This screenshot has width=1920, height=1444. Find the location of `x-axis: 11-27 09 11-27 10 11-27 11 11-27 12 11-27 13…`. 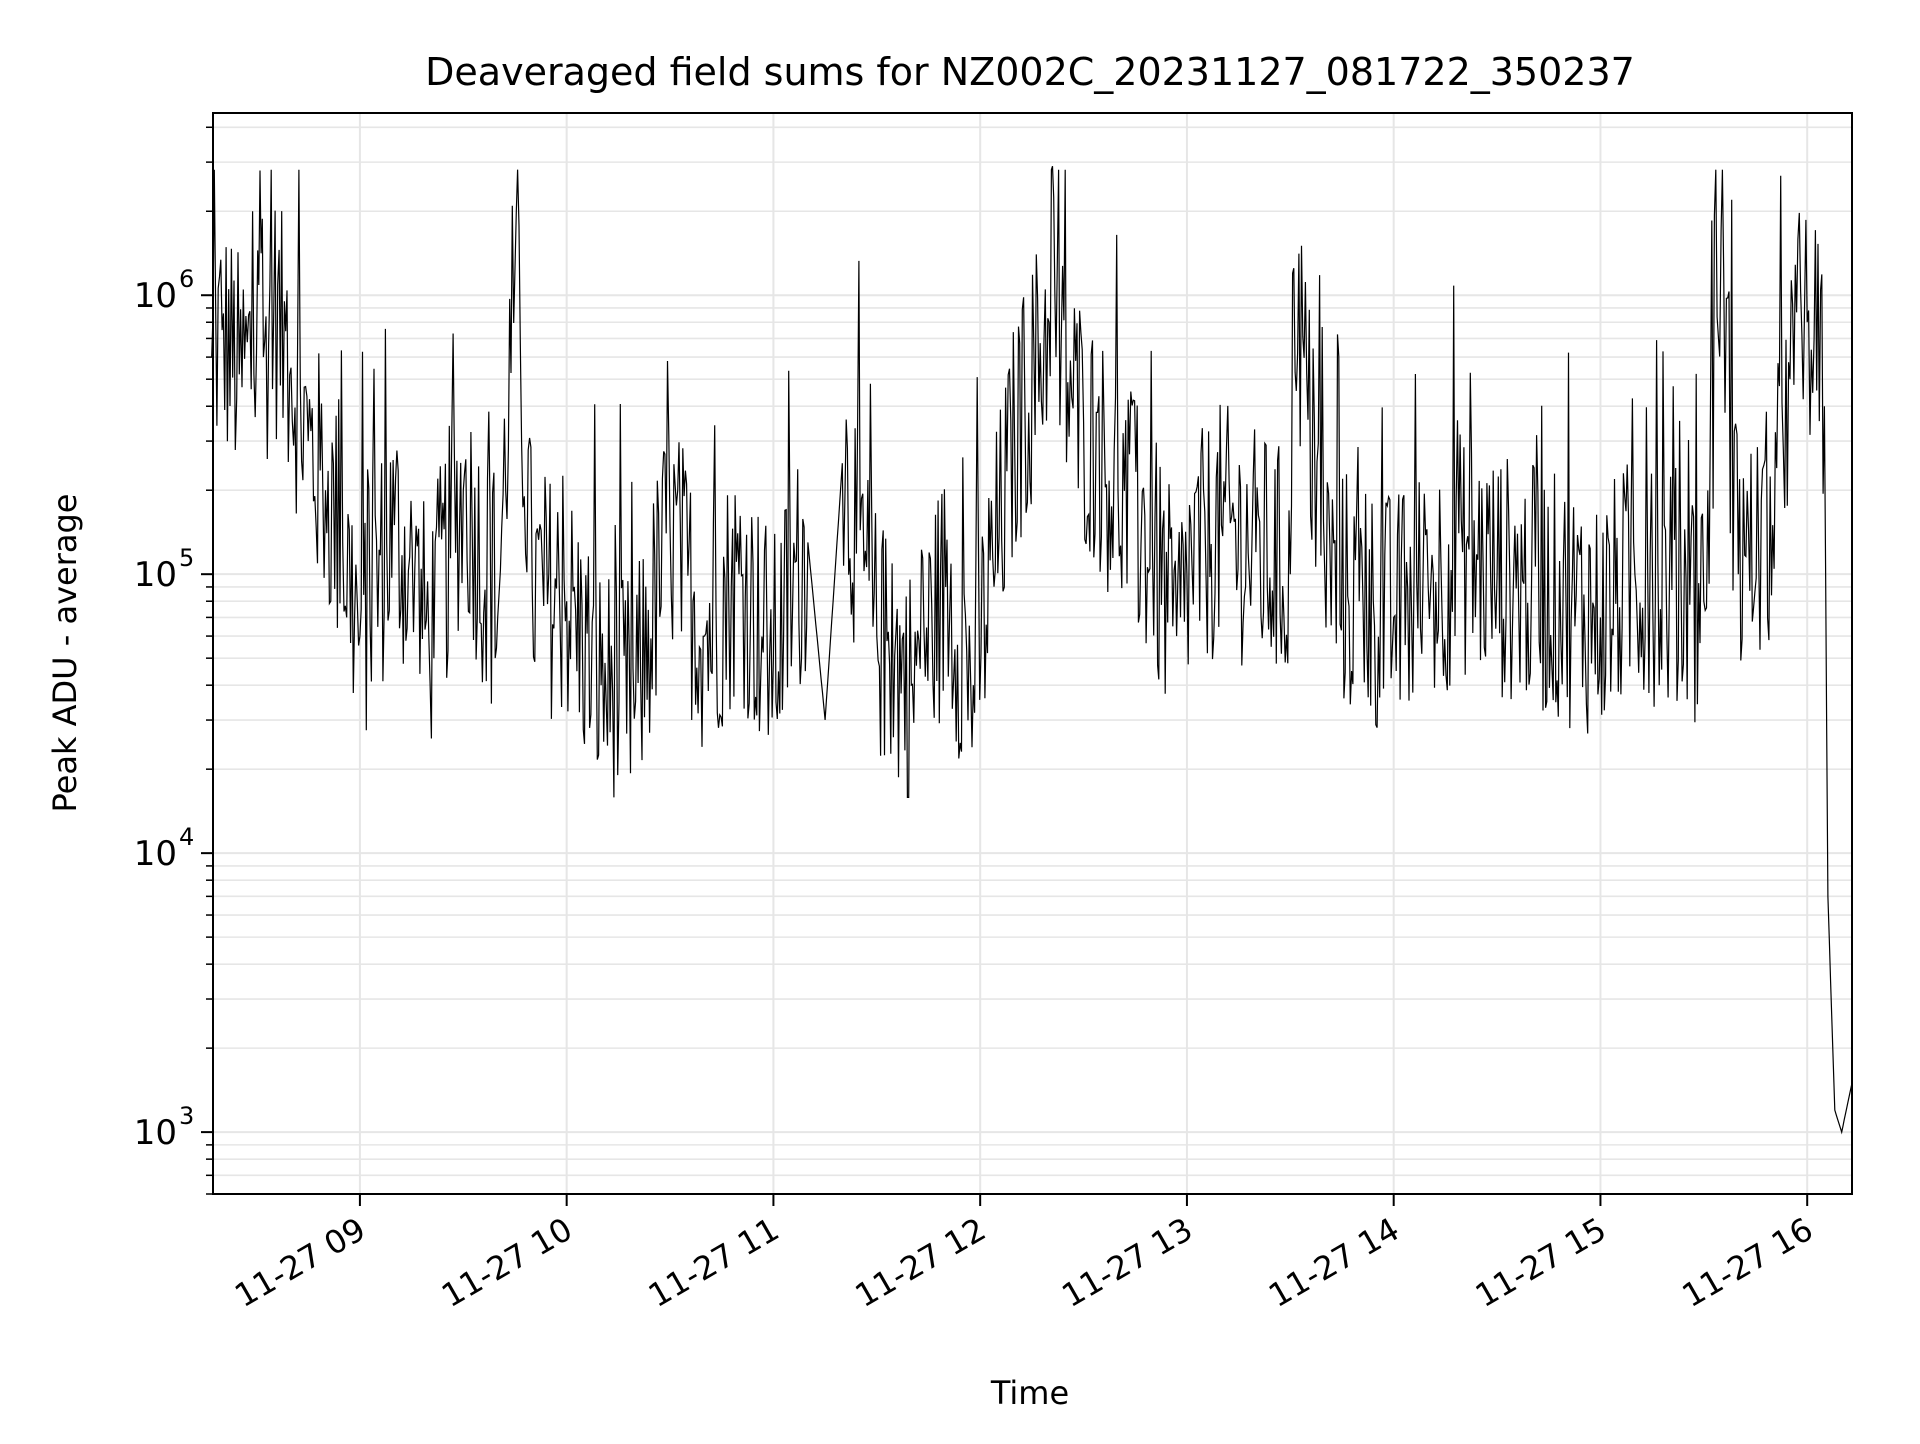

x-axis: 11-27 09 11-27 10 11-27 11 11-27 12 11-27 13… is located at coordinates (1023, 1254).